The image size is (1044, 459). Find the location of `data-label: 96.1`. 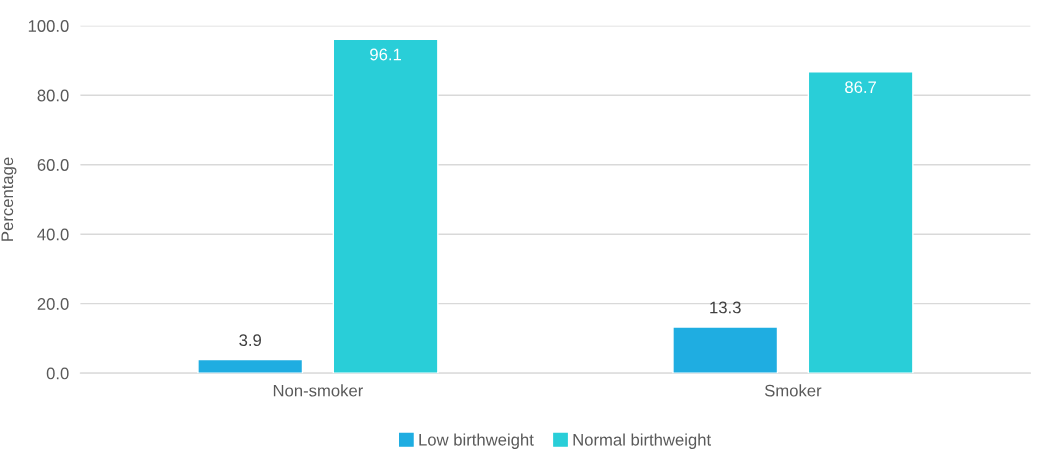

data-label: 96.1 is located at coordinates (385, 54).